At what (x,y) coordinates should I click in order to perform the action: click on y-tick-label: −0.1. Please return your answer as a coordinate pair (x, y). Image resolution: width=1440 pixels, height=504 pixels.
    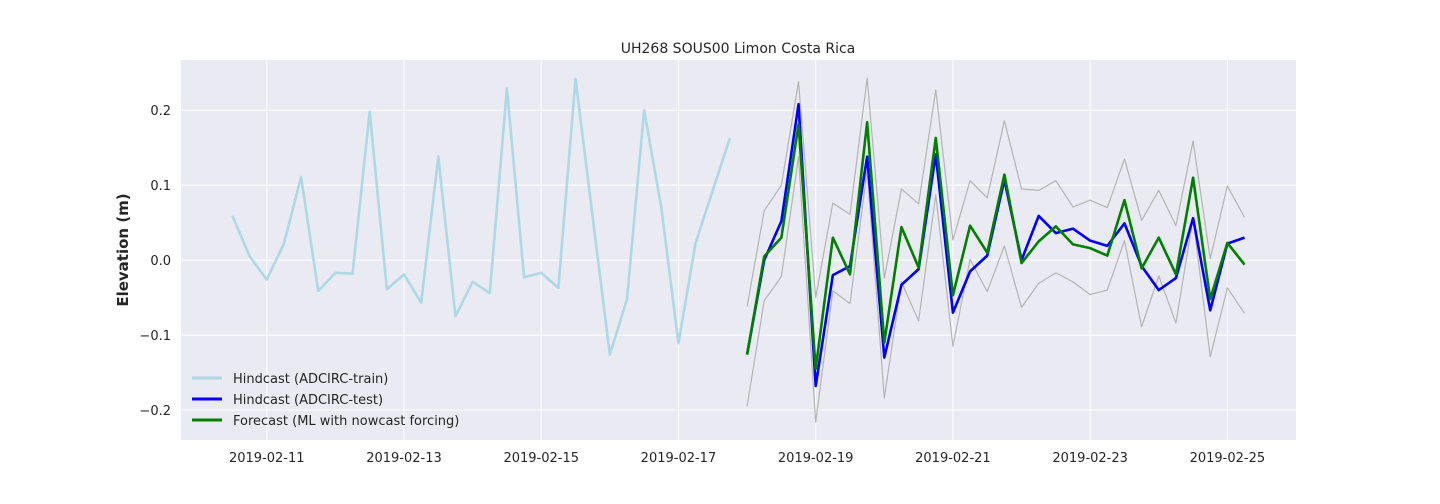
    Looking at the image, I should click on (155, 336).